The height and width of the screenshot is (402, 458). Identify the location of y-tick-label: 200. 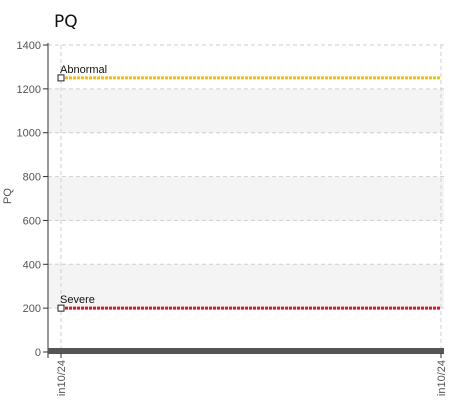
(32, 309).